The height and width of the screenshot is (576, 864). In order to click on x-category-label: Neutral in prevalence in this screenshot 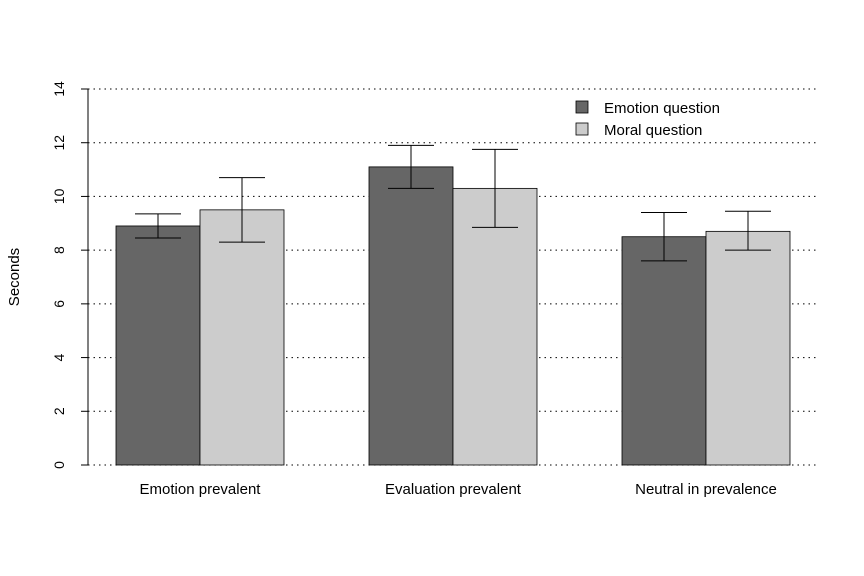, I will do `click(706, 489)`.